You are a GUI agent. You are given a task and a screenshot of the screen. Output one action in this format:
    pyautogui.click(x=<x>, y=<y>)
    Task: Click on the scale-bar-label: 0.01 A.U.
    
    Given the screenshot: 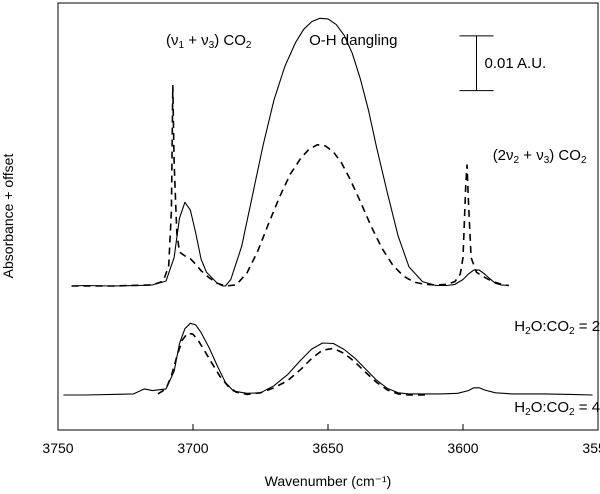 What is the action you would take?
    pyautogui.click(x=516, y=63)
    